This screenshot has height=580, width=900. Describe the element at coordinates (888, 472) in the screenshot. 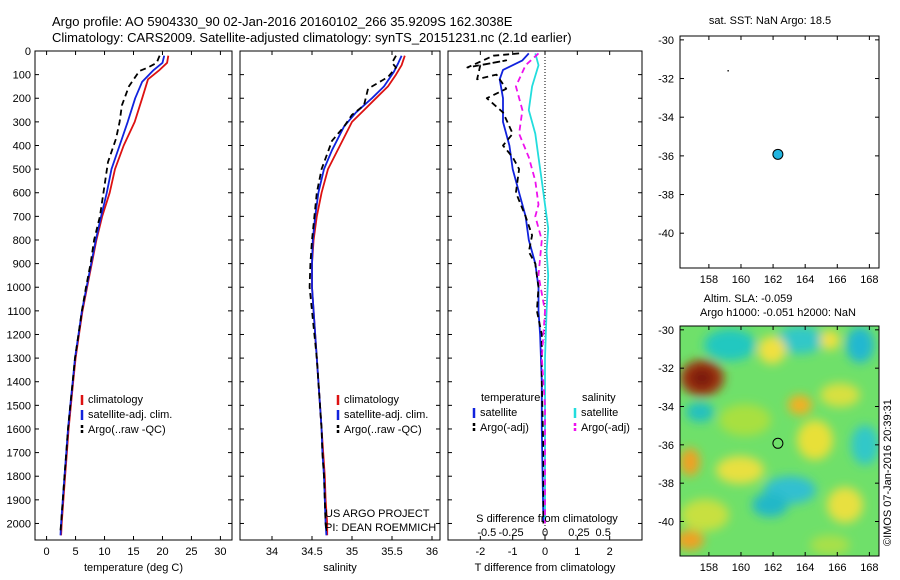

I see `imos-credit: ©IMOS 07-Jan-2016 20:39:31` at that location.